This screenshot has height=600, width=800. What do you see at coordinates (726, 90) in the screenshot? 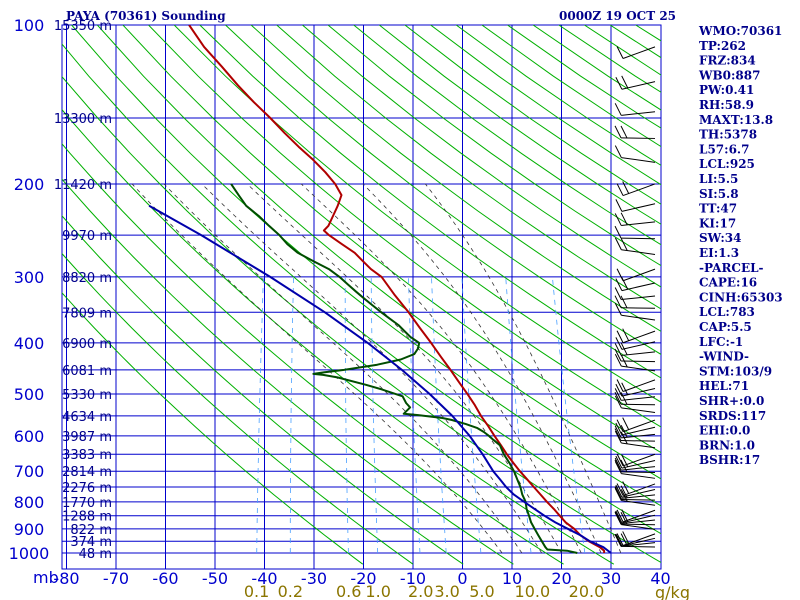
I see `index-value: PW:0.41` at bounding box center [726, 90].